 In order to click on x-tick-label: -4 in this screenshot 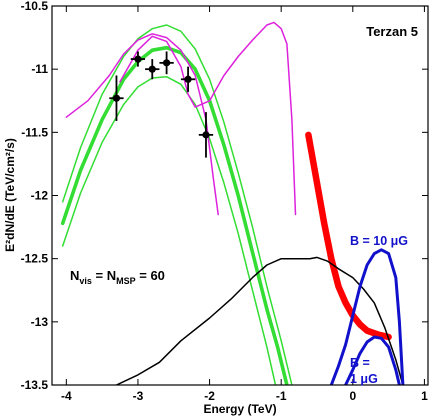, I will do `click(66, 396)`.